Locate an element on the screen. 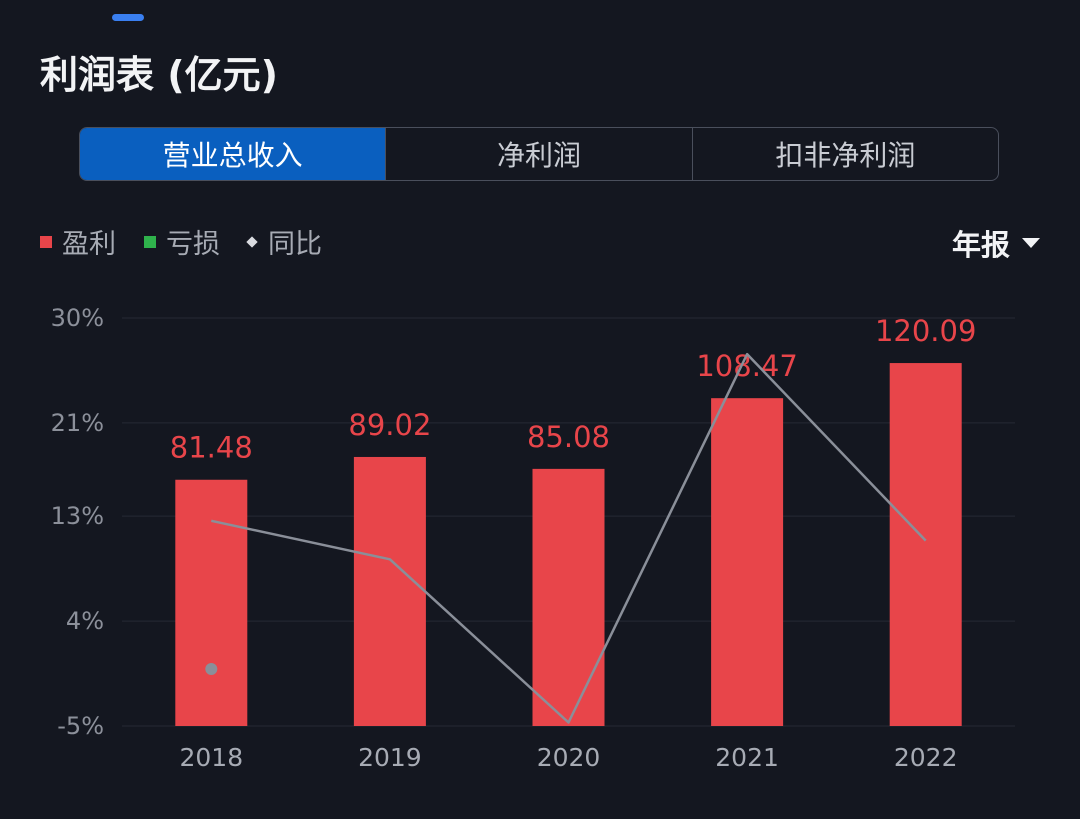 This screenshot has width=1080, height=819. tab-deducted-net-profit: 扣非净利润 is located at coordinates (845, 155).